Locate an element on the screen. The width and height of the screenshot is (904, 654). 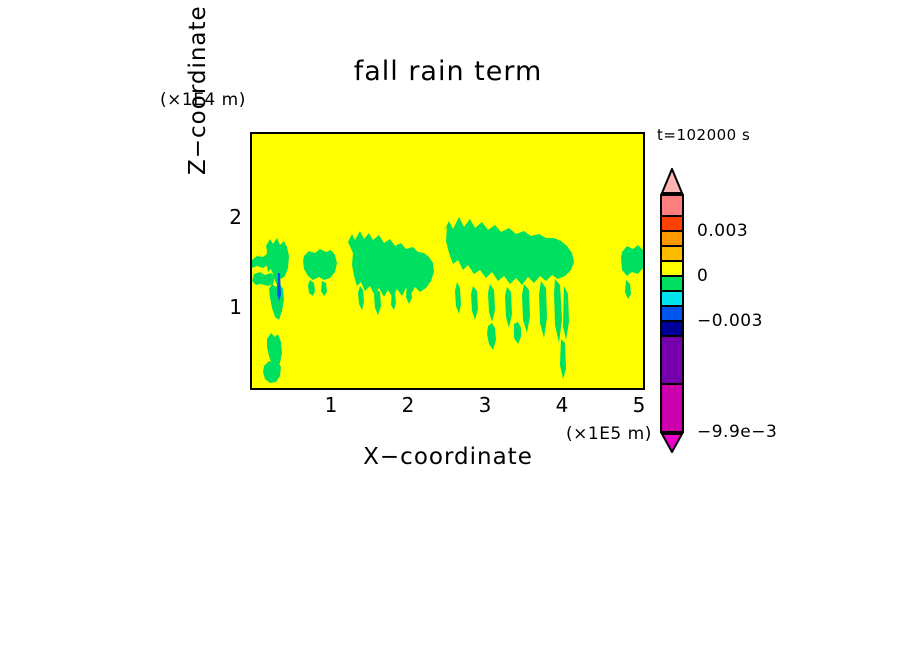
x-tick-label-3: 3 is located at coordinates (485, 405).